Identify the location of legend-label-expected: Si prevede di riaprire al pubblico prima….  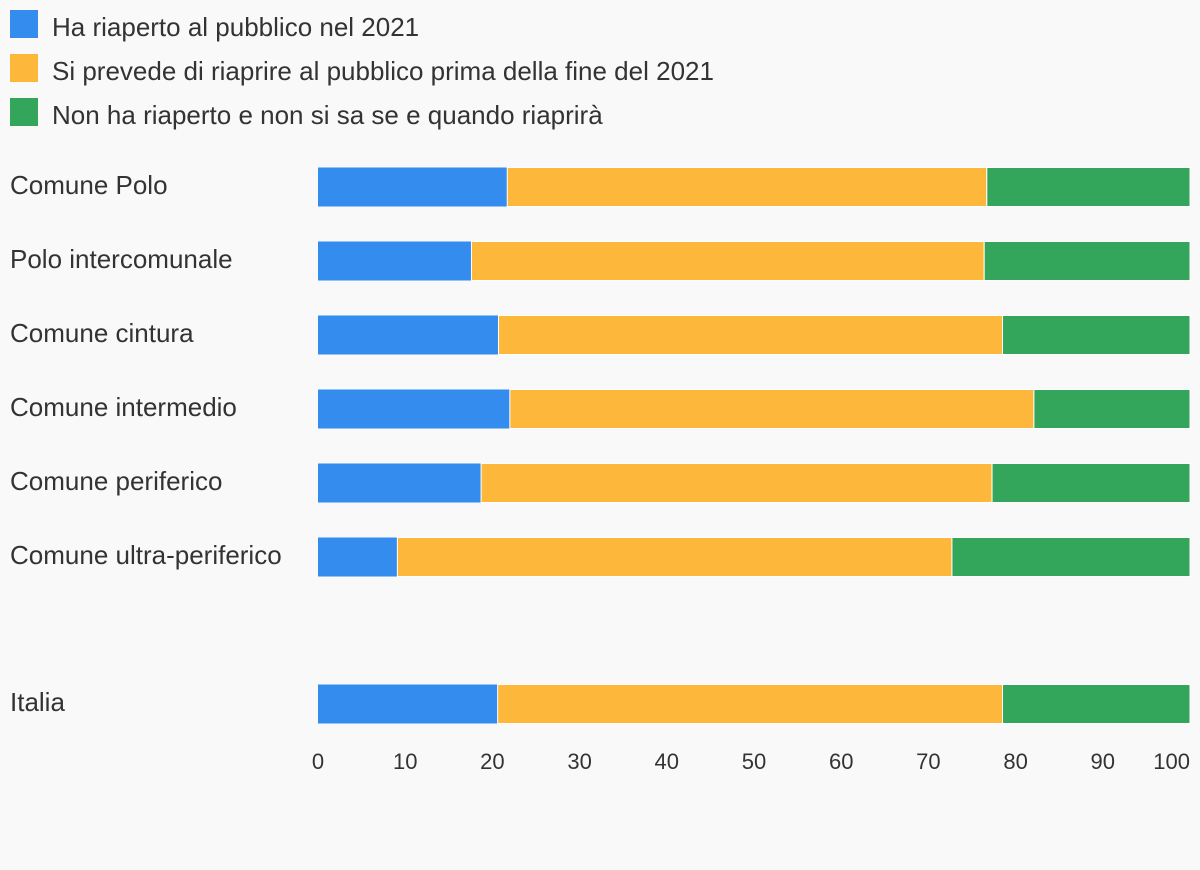
(383, 71).